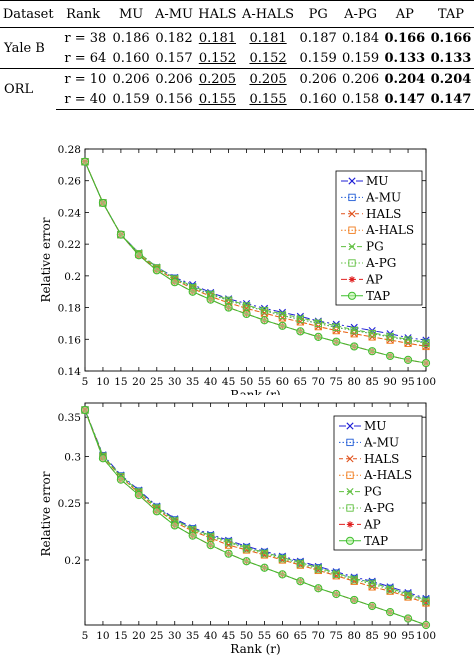 This screenshot has height=658, width=474. I want to click on value-cell: 0.152, so click(268, 58).